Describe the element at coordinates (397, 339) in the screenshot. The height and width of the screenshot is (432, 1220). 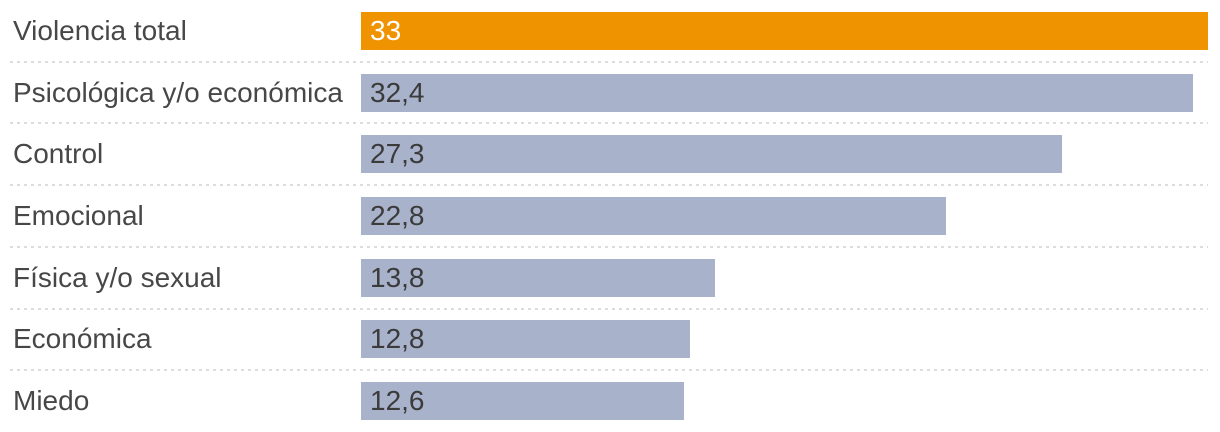
I see `value-label: 12,8` at that location.